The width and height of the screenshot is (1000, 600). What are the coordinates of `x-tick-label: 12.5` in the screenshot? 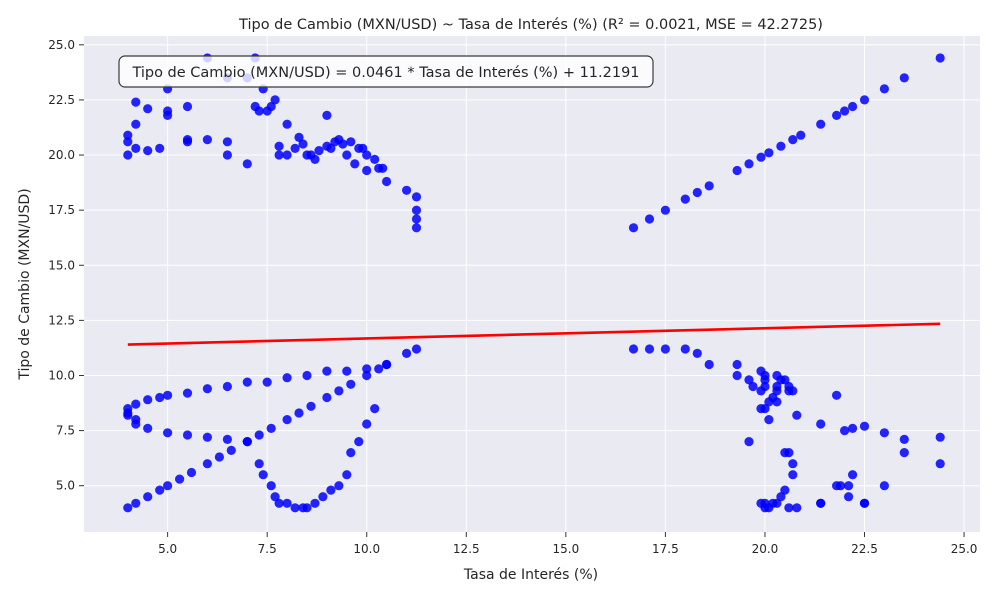 It's located at (466, 549).